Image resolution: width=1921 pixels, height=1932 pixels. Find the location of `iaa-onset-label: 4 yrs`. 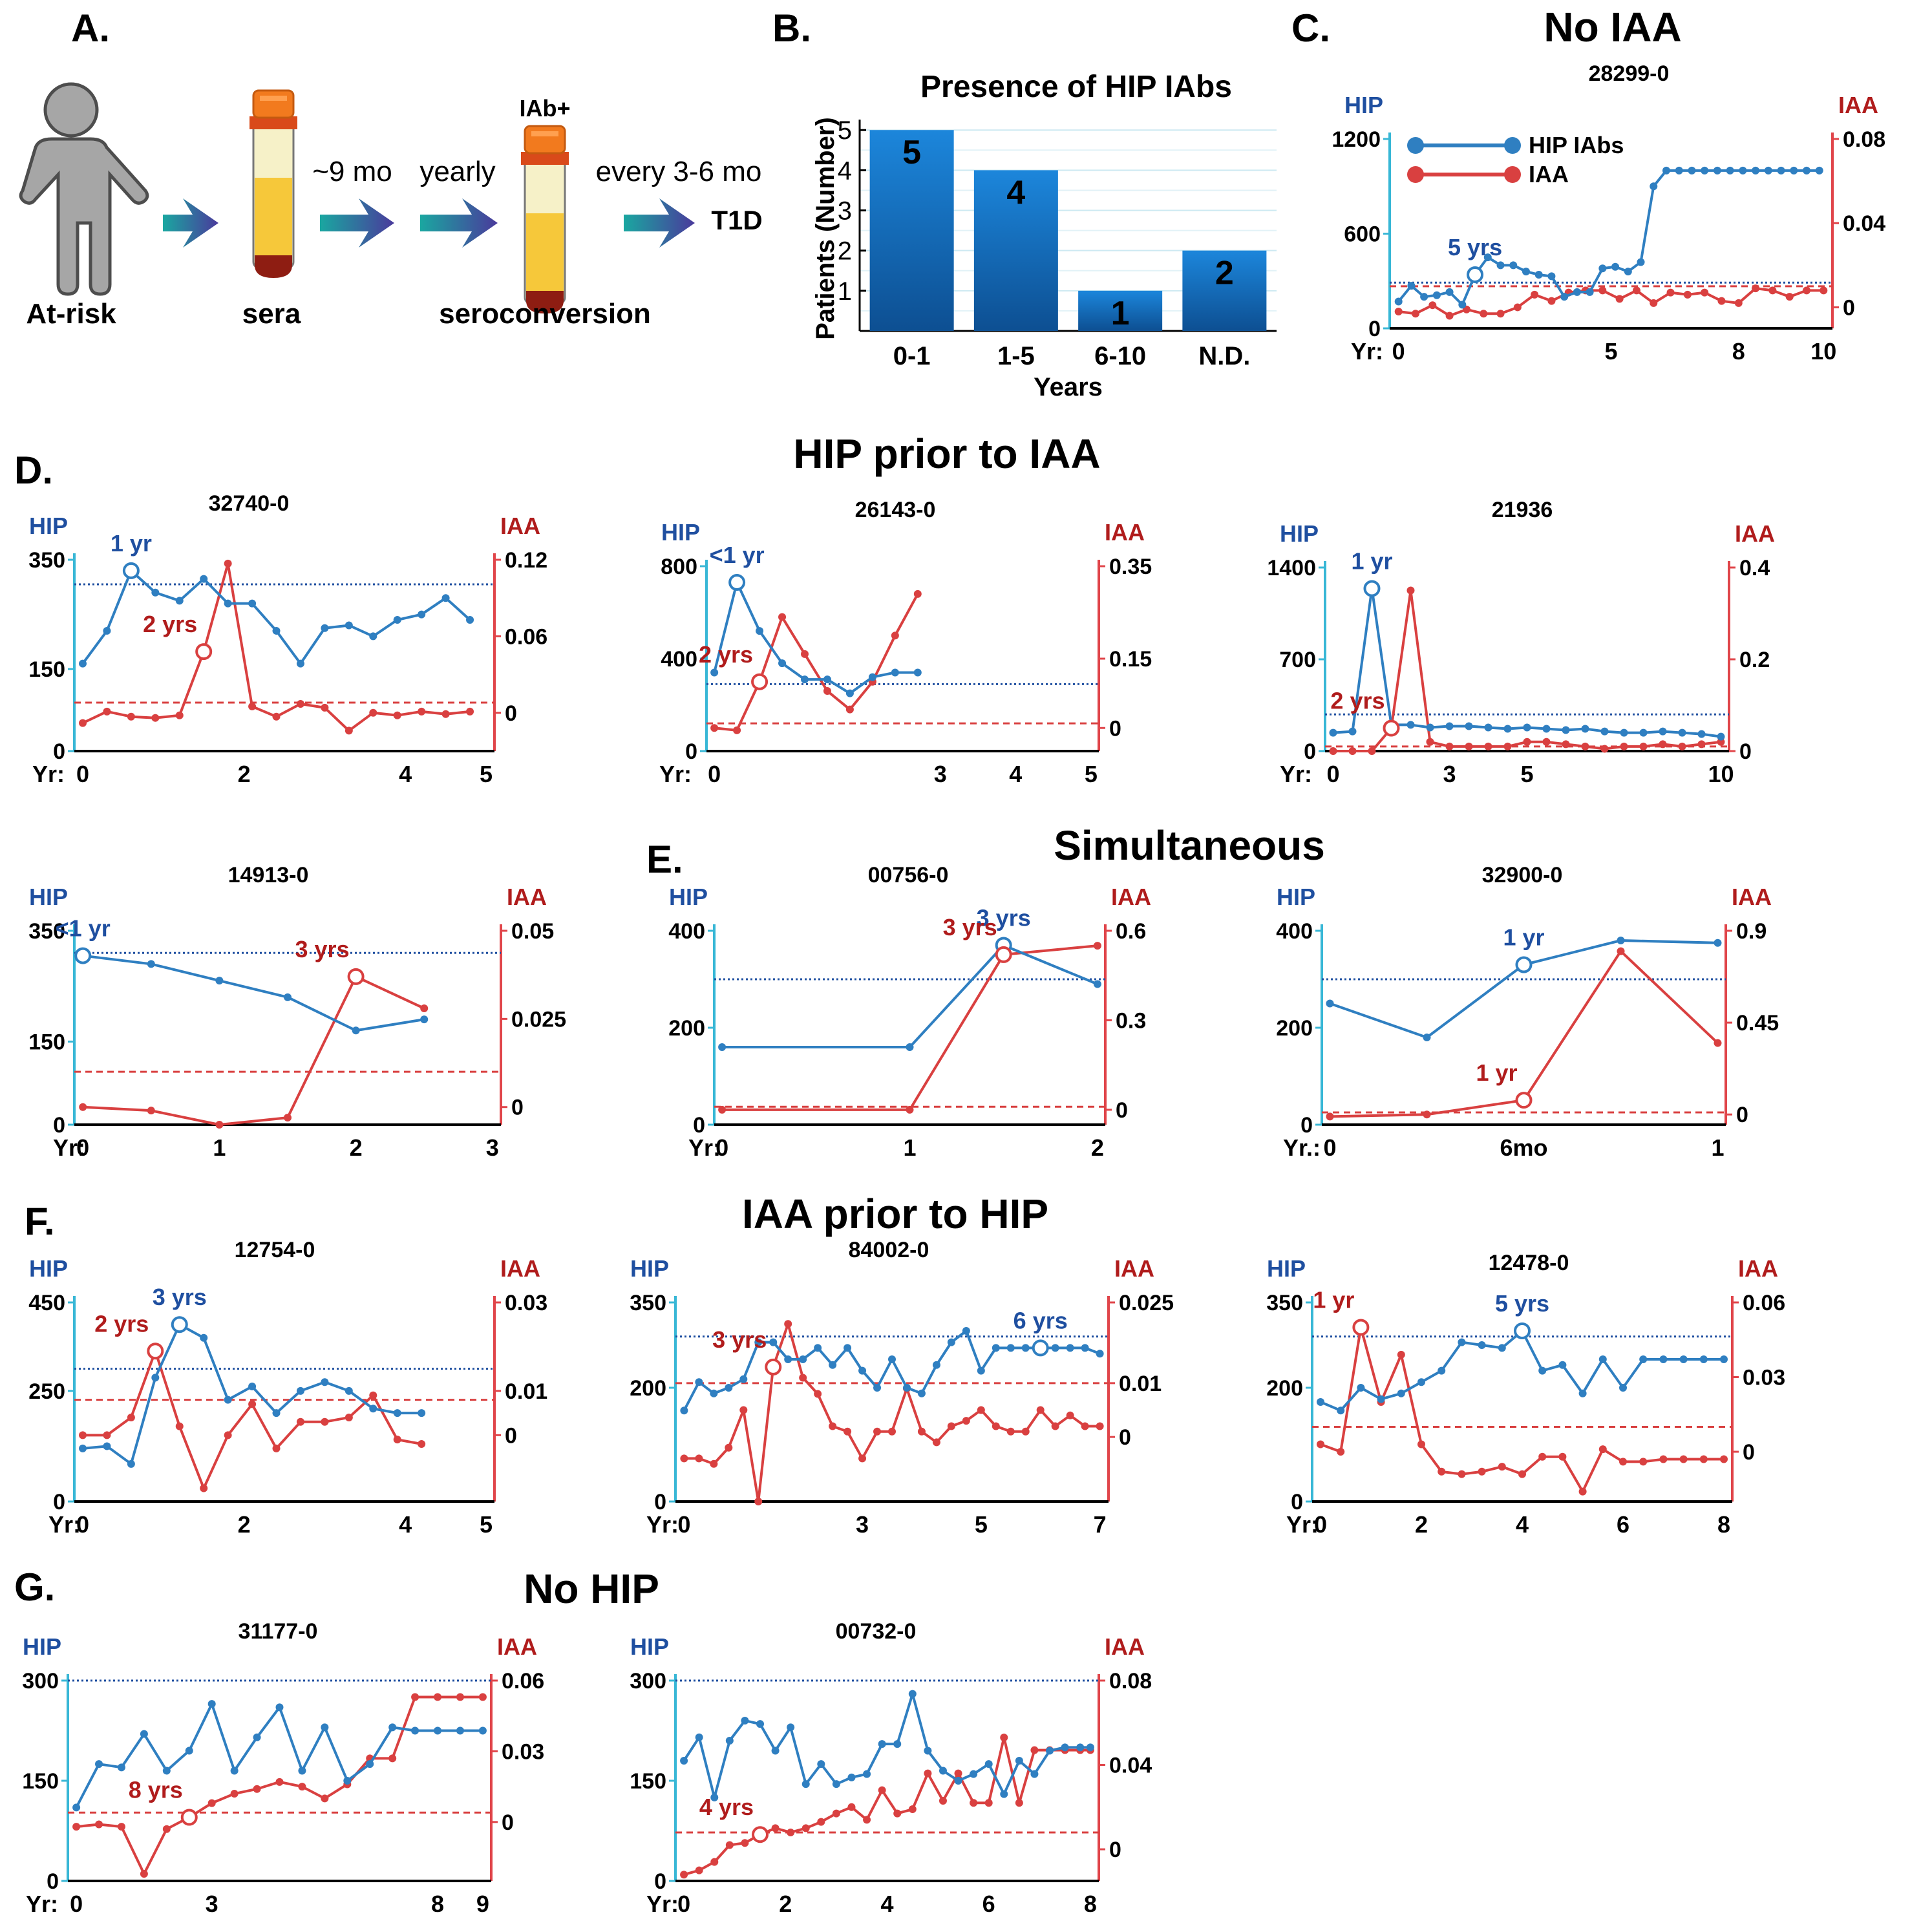

iaa-onset-label: 4 yrs is located at coordinates (726, 1807).